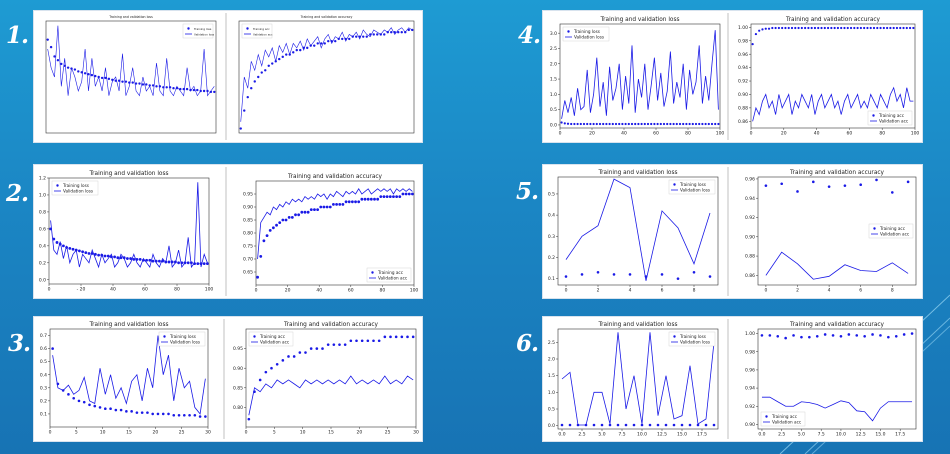 The width and height of the screenshot is (950, 454). I want to click on 2-acc-legend-label: Training acc, so click(390, 272).